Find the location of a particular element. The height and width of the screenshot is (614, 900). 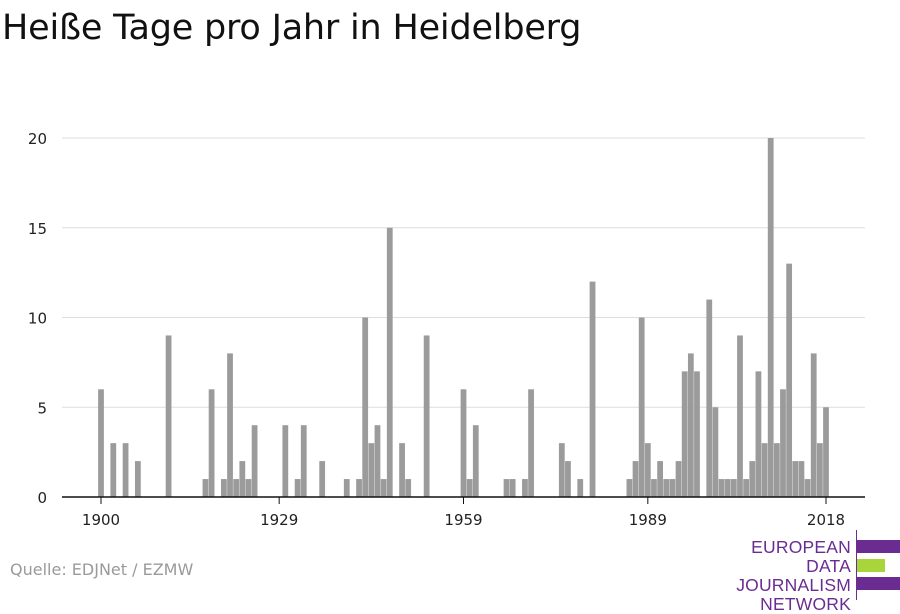

bar-1993 is located at coordinates (672, 488).